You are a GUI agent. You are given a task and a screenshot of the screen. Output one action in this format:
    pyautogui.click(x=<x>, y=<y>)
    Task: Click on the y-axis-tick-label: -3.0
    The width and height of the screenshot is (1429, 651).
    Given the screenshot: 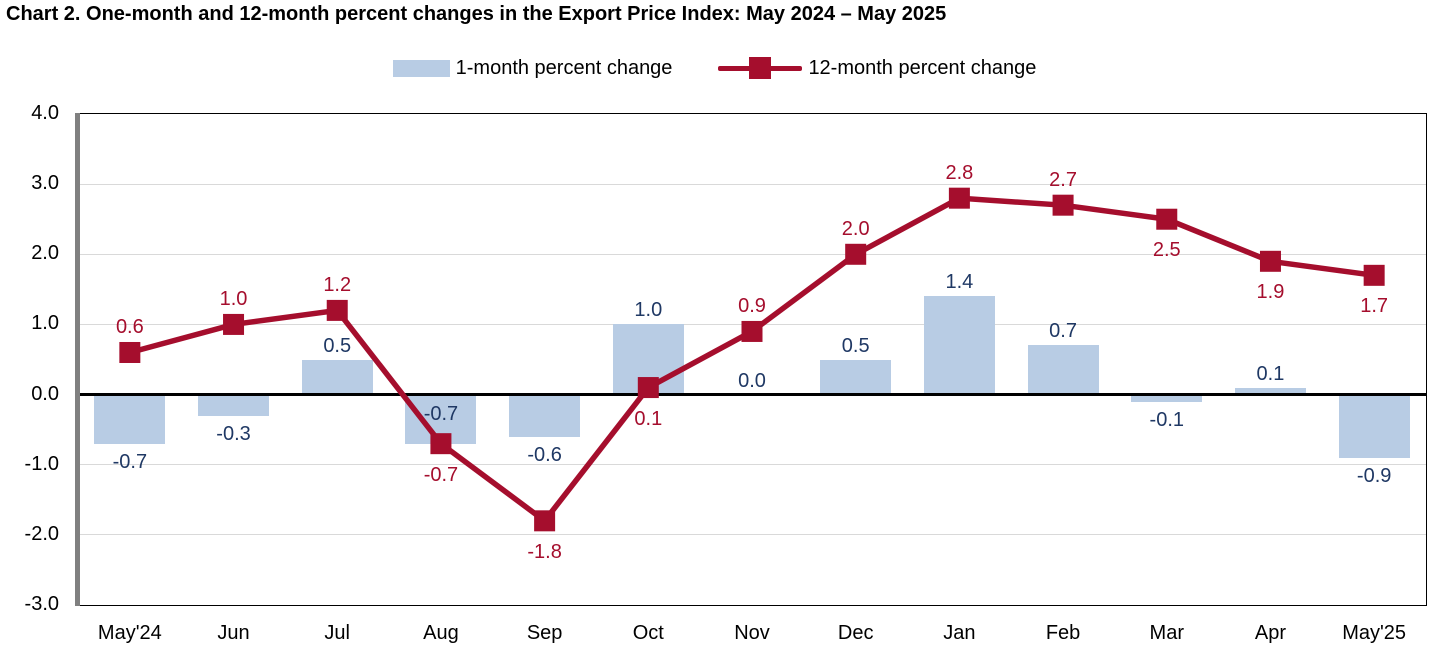 What is the action you would take?
    pyautogui.click(x=41, y=604)
    